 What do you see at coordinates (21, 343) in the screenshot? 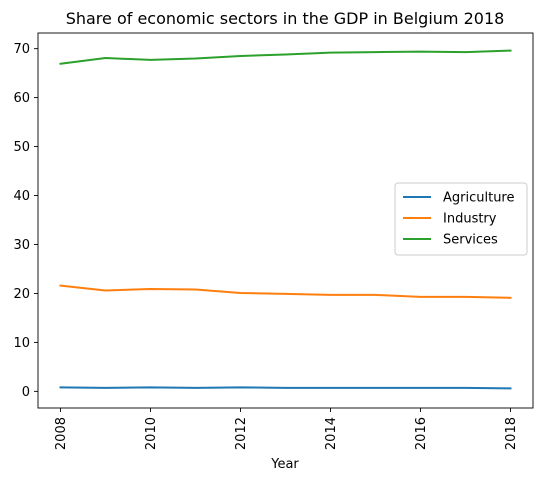
I see `y-tick-label: 10` at bounding box center [21, 343].